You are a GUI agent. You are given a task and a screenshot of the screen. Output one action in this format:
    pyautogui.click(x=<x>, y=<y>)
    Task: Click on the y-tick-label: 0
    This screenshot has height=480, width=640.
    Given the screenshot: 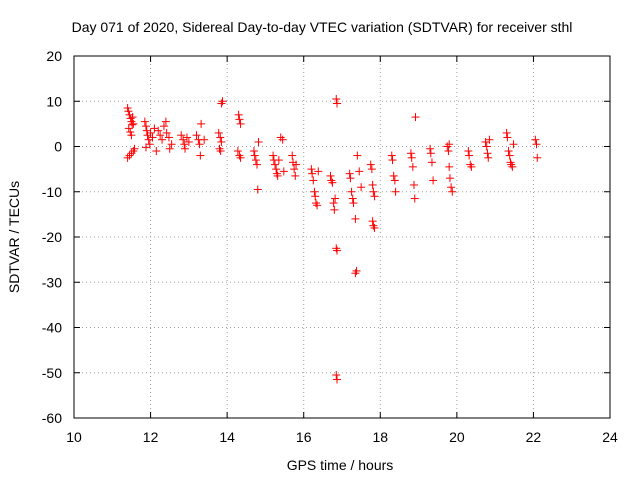 What is the action you would take?
    pyautogui.click(x=58, y=147)
    